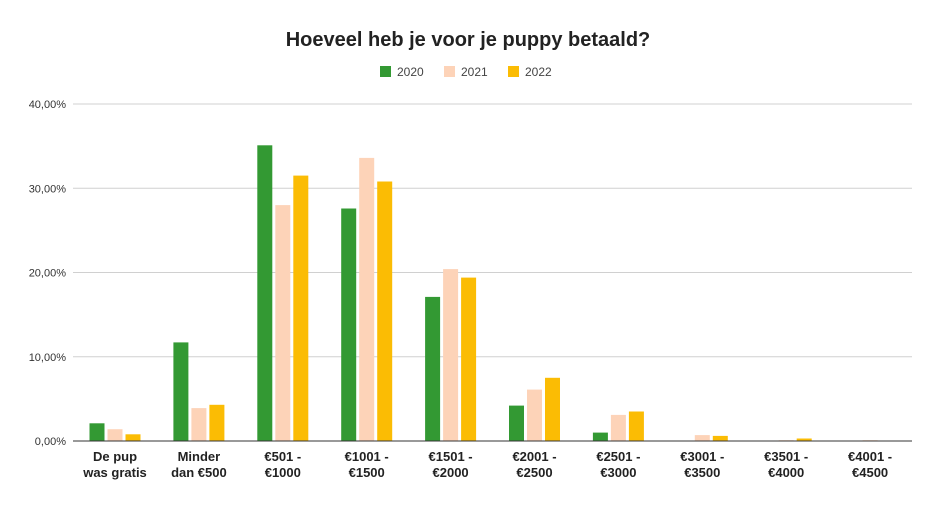  Describe the element at coordinates (786, 464) in the screenshot. I see `x-tick-label: €3501 -€4000` at that location.